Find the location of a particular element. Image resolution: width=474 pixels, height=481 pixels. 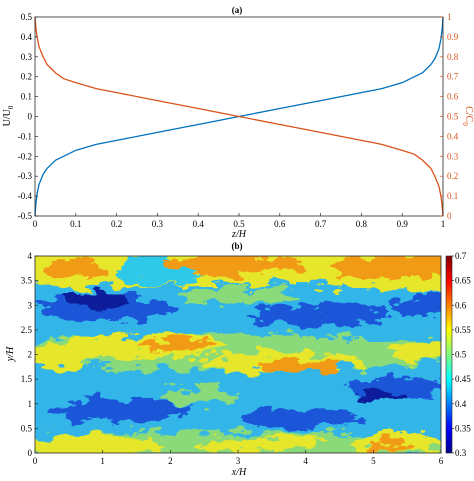

colorbar-ticks: 0.3 0.35 0.4 0.45 0.5 0.55 0.6 0.65 0.7 is located at coordinates (461, 354).